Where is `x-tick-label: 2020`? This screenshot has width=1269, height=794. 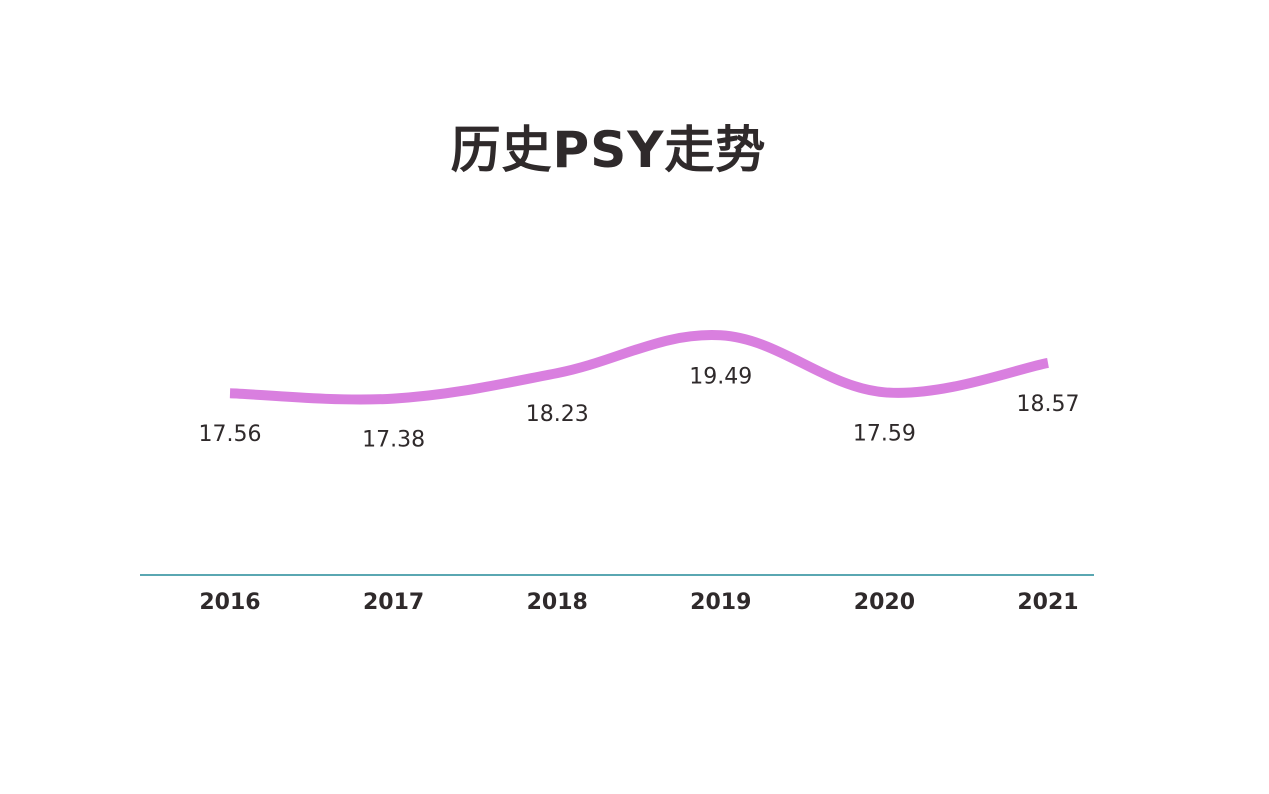 x-tick-label: 2020 is located at coordinates (884, 602).